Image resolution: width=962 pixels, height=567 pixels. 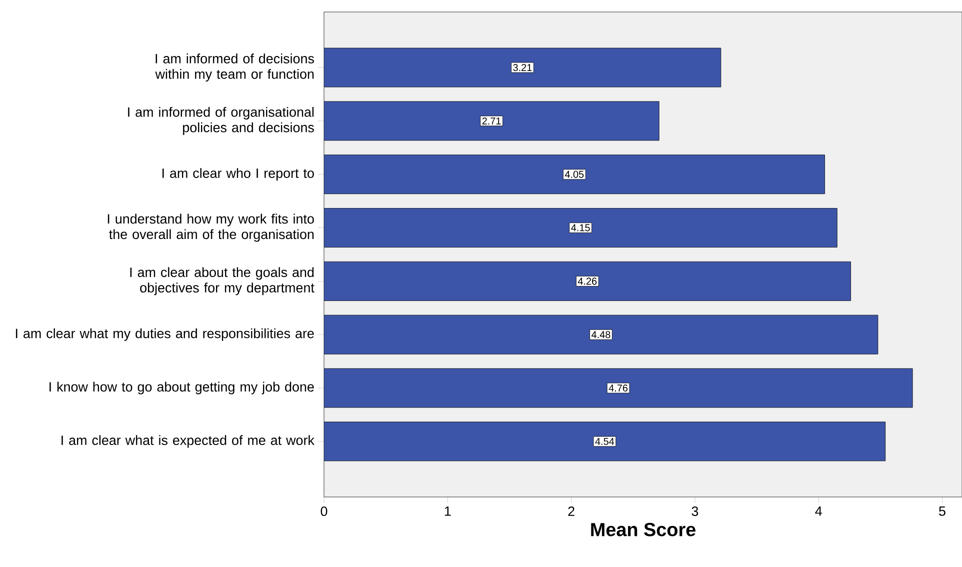 I want to click on data-label: 4.26, so click(x=587, y=281).